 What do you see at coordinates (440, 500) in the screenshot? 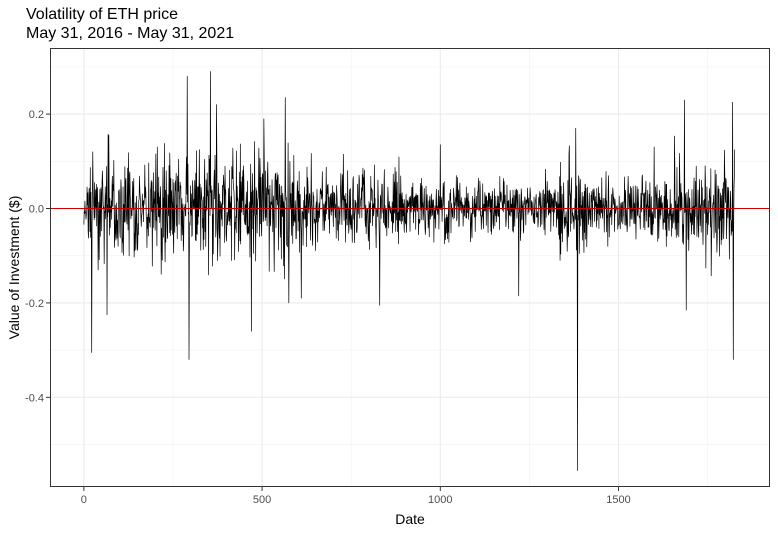
I see `x-tick-label: 1000` at bounding box center [440, 500].